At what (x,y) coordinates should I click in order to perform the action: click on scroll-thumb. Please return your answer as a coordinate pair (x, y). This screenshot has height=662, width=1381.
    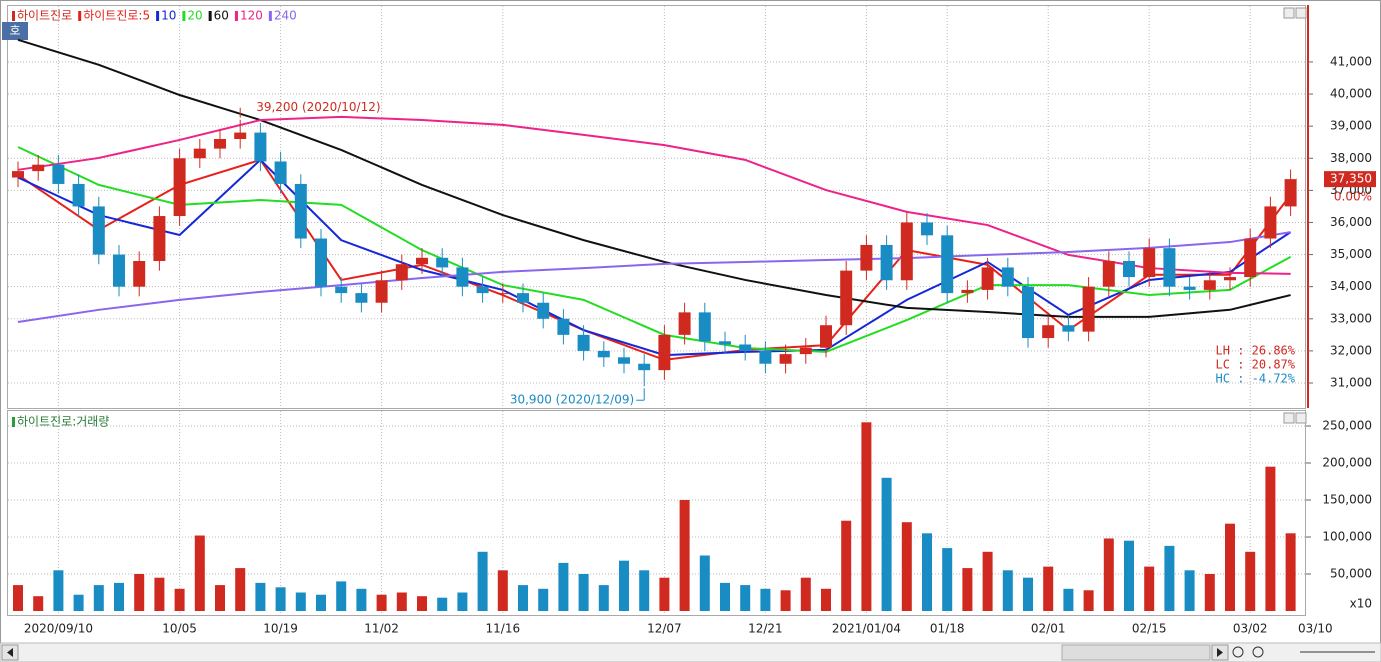
    Looking at the image, I should click on (1136, 652).